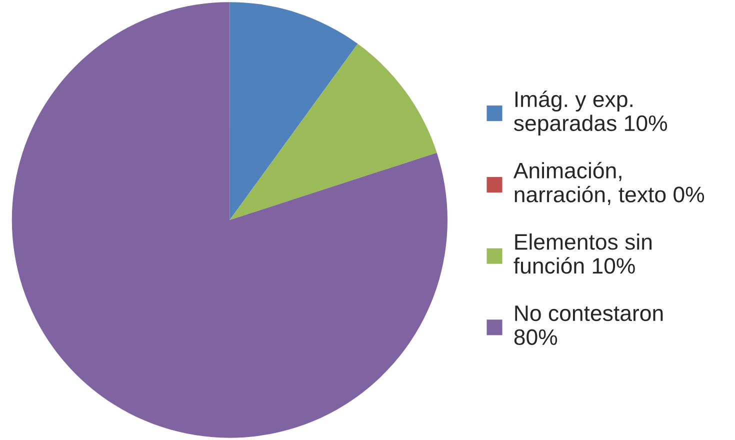 This screenshot has height=440, width=735. I want to click on legend-label: Elementos sin función 10%, so click(583, 253).